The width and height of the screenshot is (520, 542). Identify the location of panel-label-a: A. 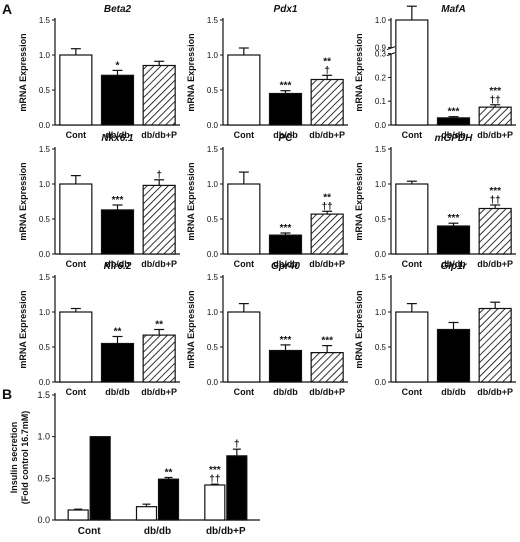
(7, 9).